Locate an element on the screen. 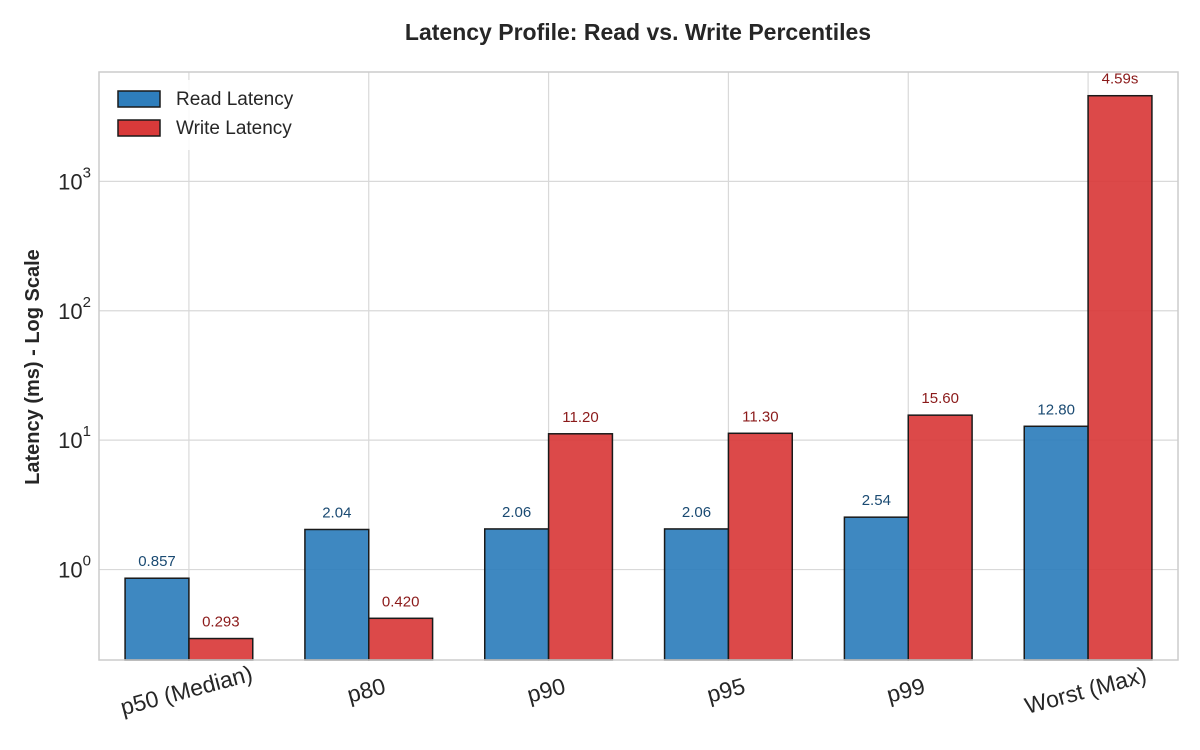  write-data-label: 15.60 is located at coordinates (940, 398).